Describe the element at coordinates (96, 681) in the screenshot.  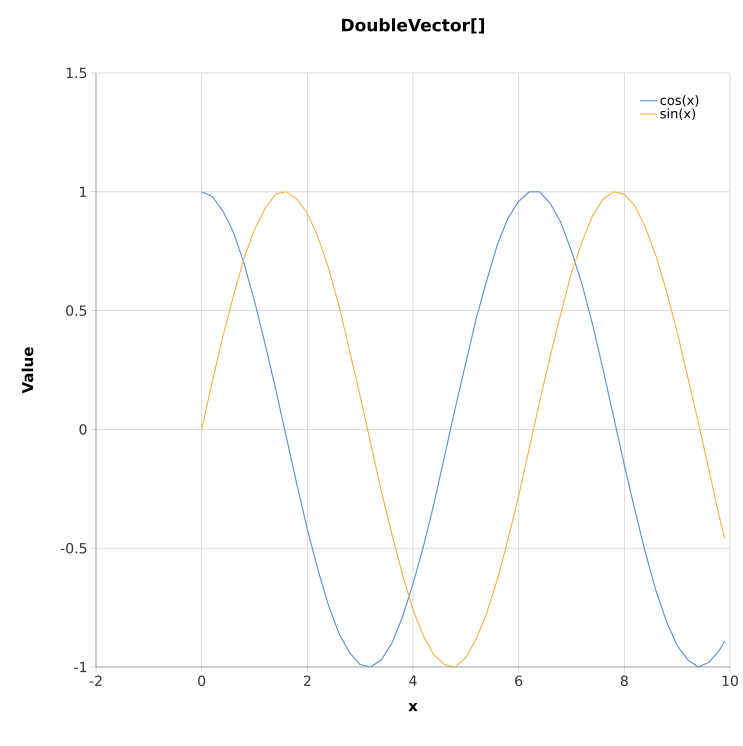
I see `x-tick-label: -2` at that location.